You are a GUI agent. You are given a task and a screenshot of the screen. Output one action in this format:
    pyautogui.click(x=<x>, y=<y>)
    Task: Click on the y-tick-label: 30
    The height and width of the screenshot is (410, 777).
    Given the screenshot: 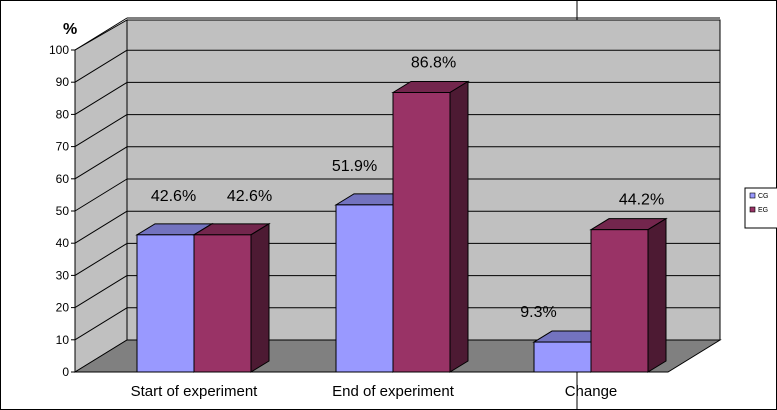 What is the action you would take?
    pyautogui.click(x=63, y=275)
    